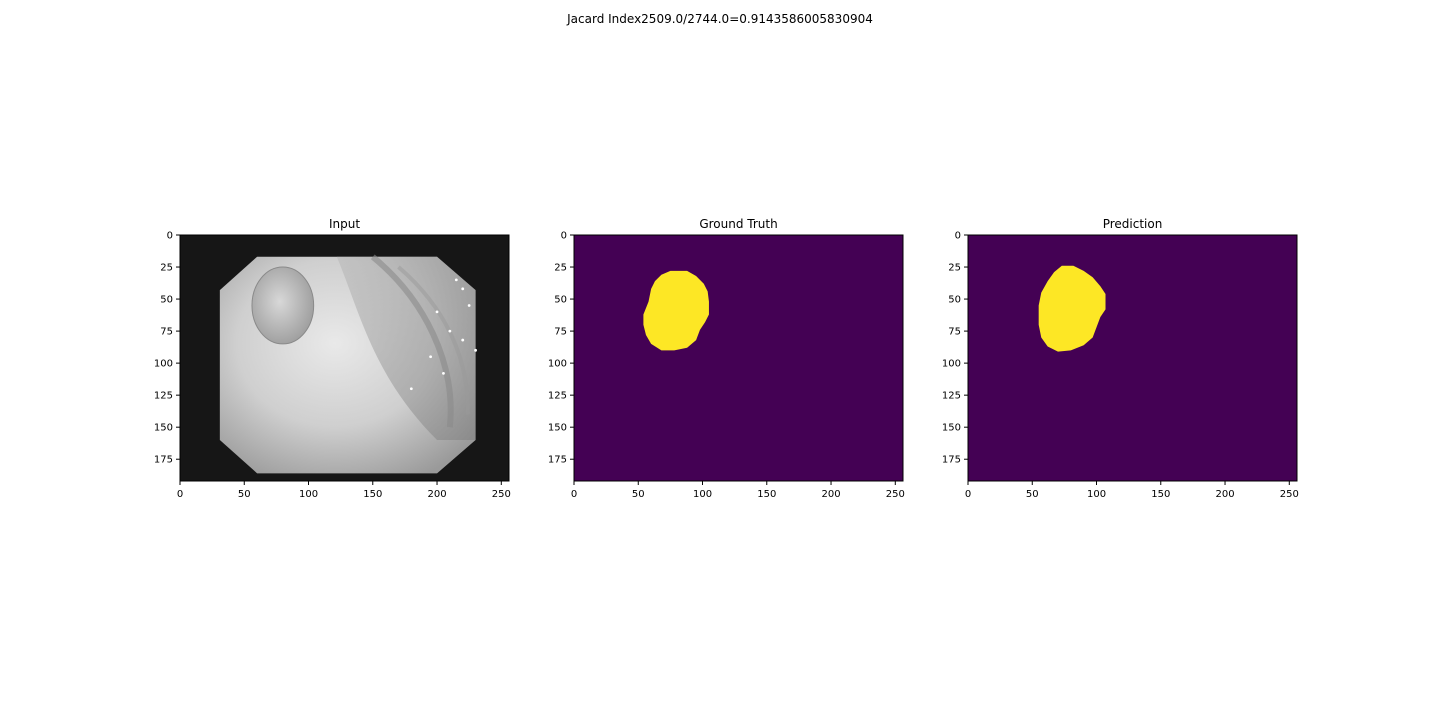  What do you see at coordinates (738, 224) in the screenshot?
I see `subplot-title: Ground Truth` at bounding box center [738, 224].